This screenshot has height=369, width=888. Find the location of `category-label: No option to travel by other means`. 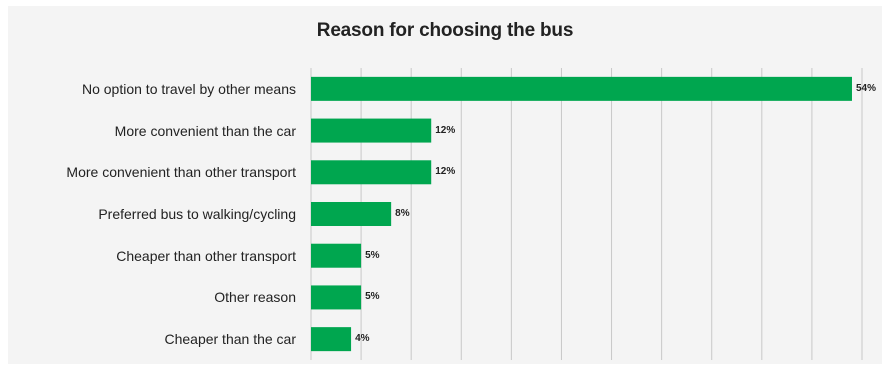

category-label: No option to travel by other means is located at coordinates (188, 88).